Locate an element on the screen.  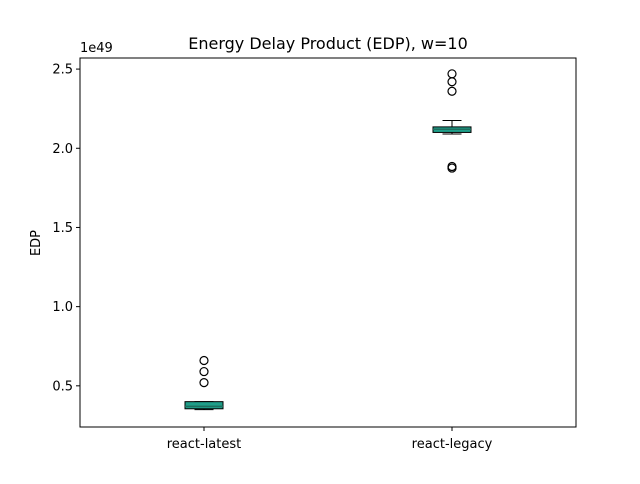
box-group-react-legacy is located at coordinates (452, 121).